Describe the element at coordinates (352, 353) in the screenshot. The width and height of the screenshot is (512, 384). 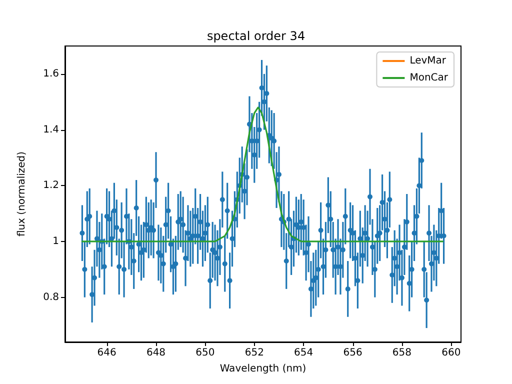
I see `x-tick-label: 656` at that location.